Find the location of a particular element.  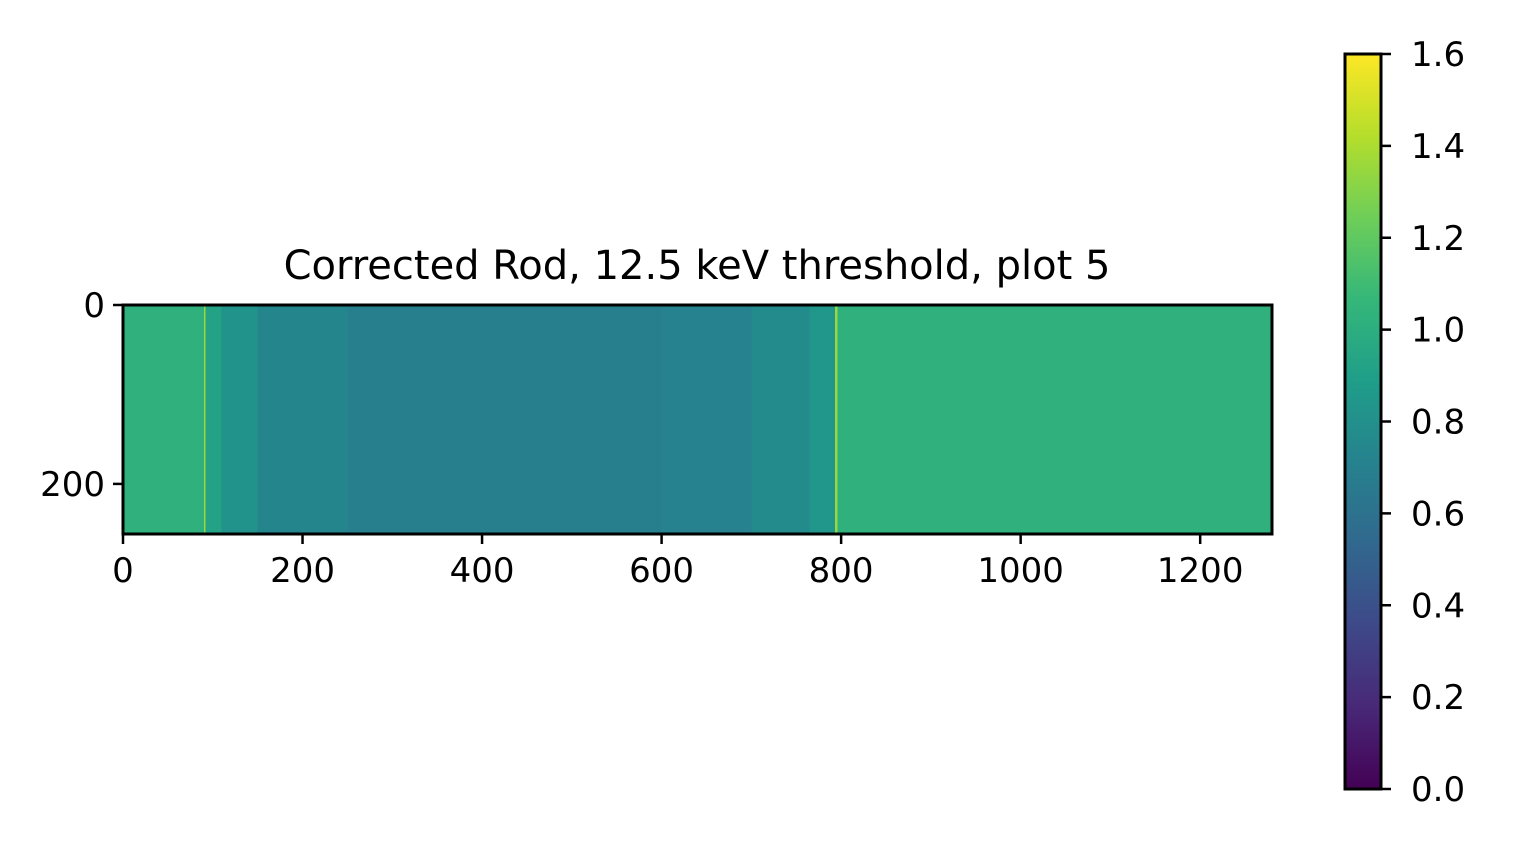

x-tick-label: 0 is located at coordinates (123, 571).